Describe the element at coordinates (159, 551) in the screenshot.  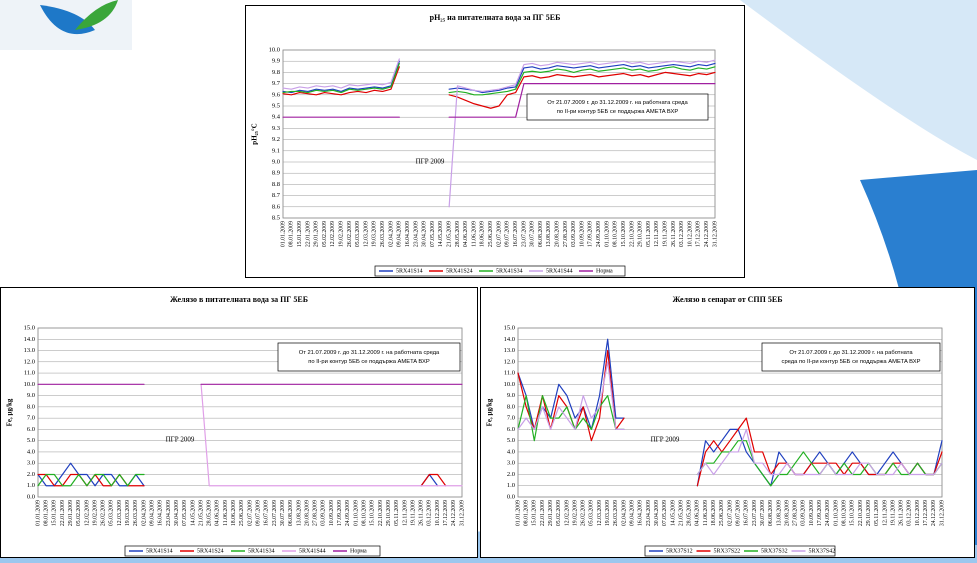
I see `legend-label: 5RX41S14` at that location.